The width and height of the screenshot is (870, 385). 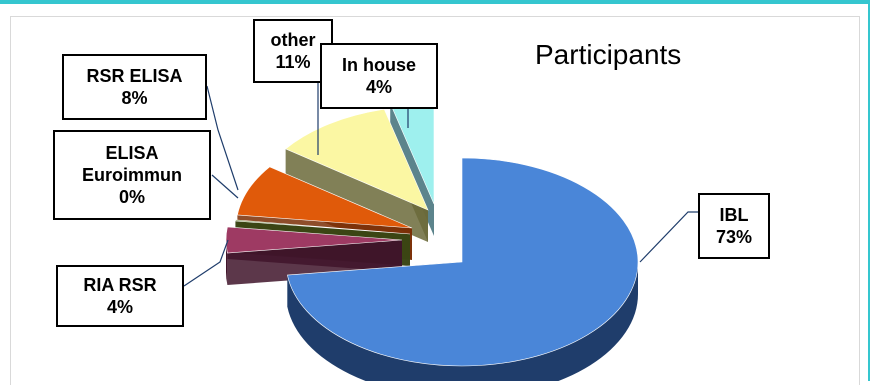 What do you see at coordinates (131, 197) in the screenshot?
I see `data-label-elisa-euroimmun-value: 0%` at bounding box center [131, 197].